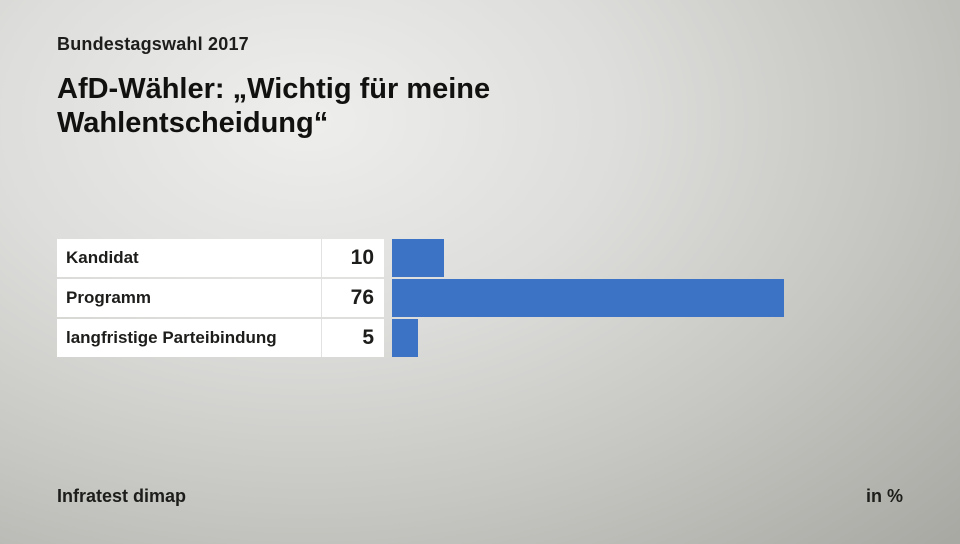  I want to click on value-label: 5, so click(353, 338).